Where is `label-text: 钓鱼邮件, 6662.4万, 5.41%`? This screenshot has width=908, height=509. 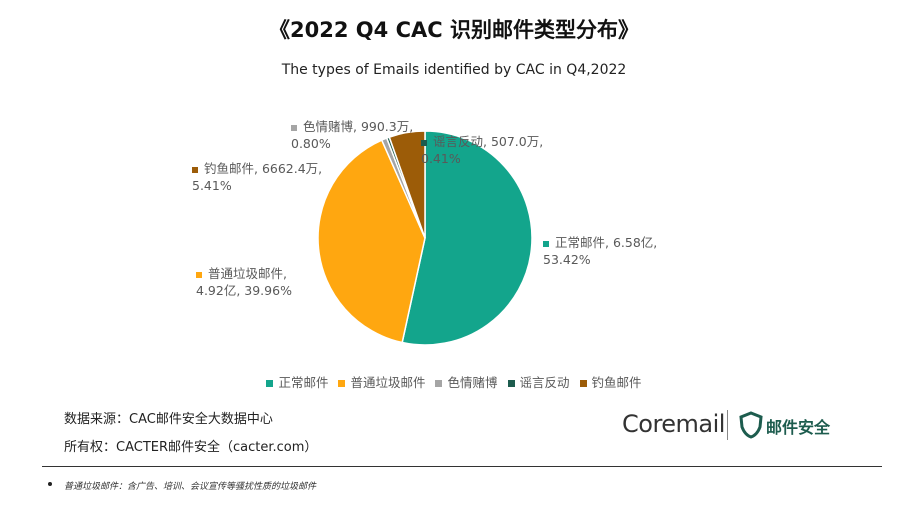 label-text: 钓鱼邮件, 6662.4万, 5.41% is located at coordinates (257, 177).